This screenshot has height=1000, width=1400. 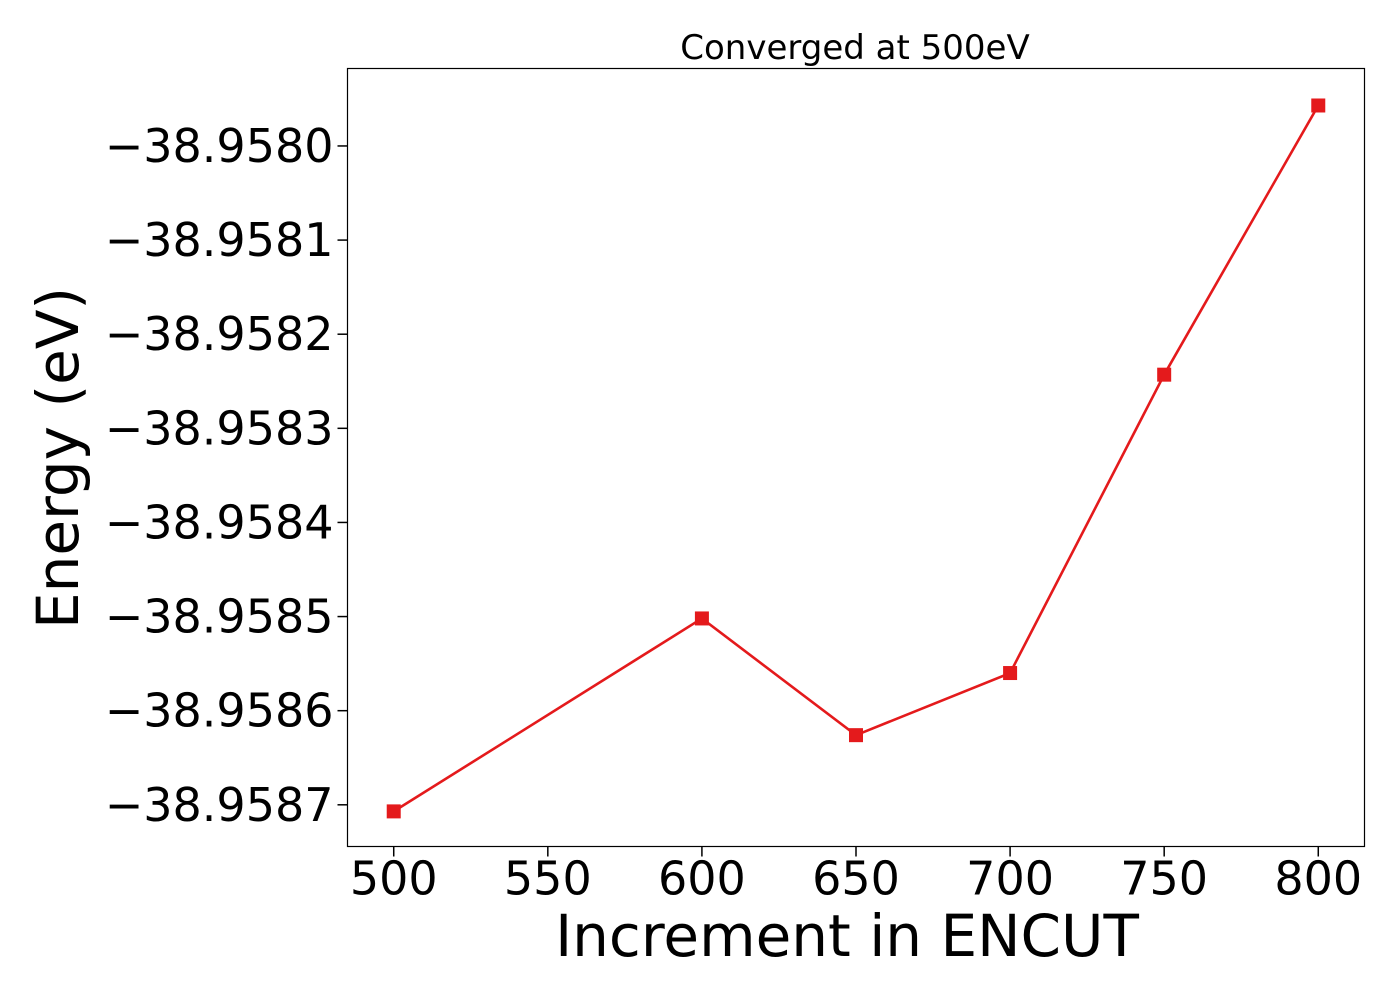 I want to click on x-tick-label: 650, so click(x=856, y=879).